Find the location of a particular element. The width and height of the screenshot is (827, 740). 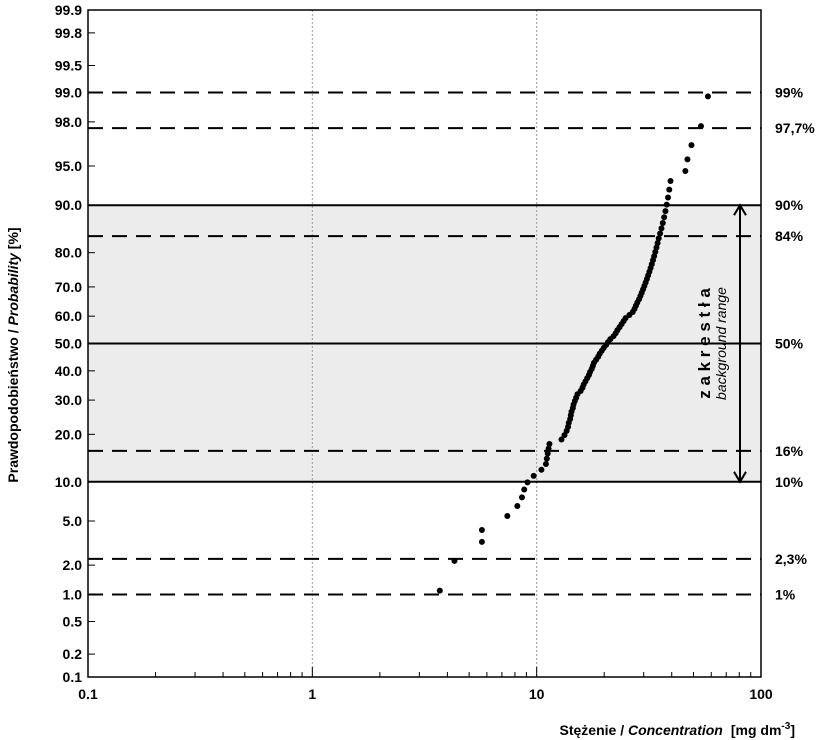

reference-line-label: 50% is located at coordinates (789, 344).